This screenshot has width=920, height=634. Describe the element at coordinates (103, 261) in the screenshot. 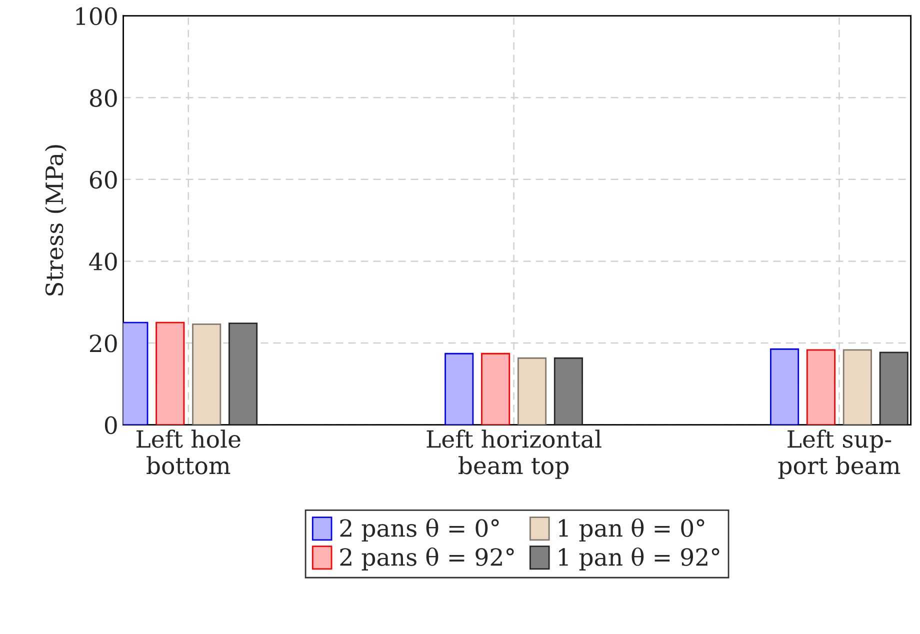

I see `y-tick-label: 40` at that location.